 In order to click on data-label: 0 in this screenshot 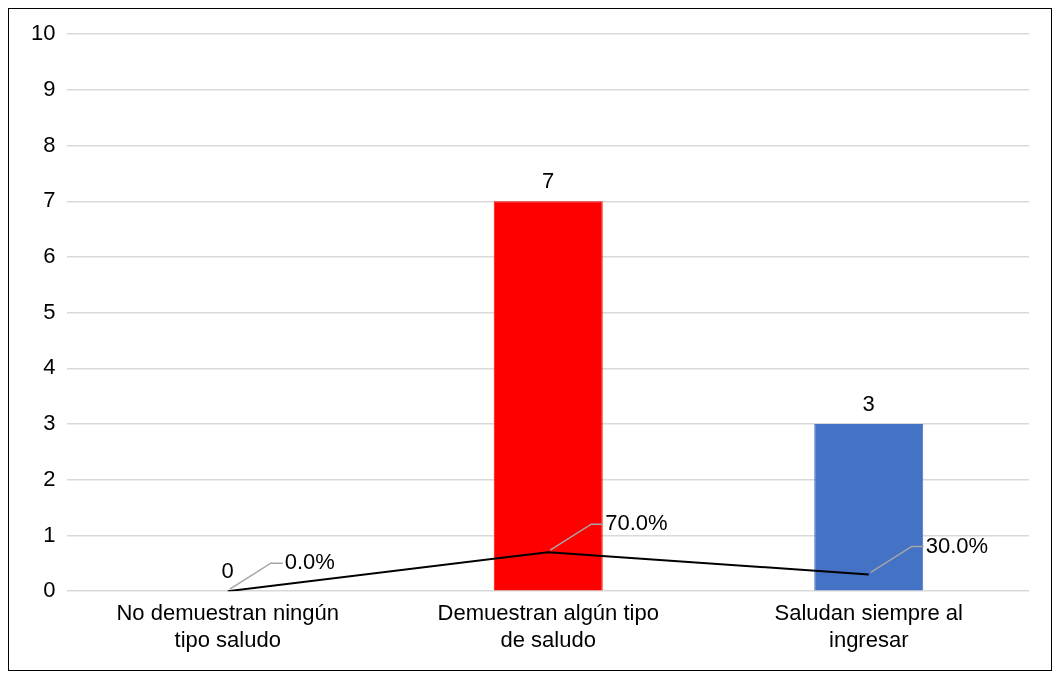, I will do `click(227, 571)`.